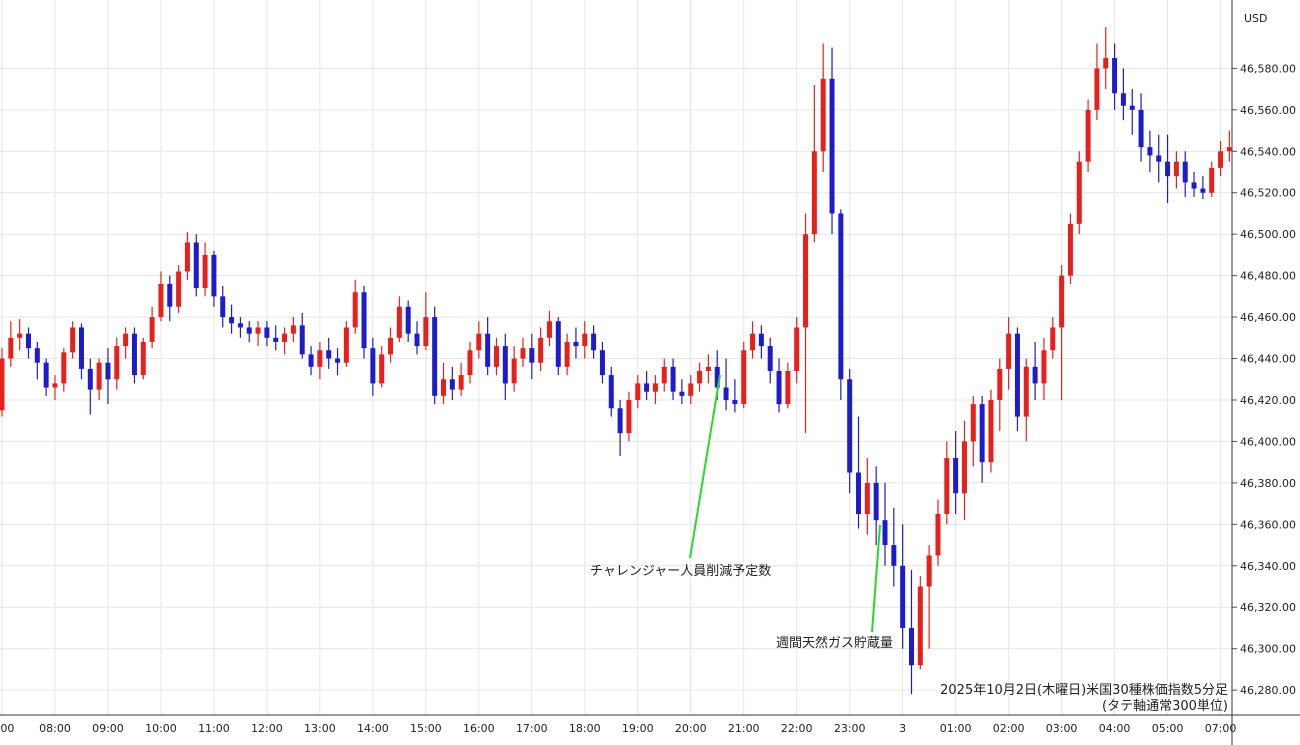  What do you see at coordinates (479, 728) in the screenshot?
I see `x-tick-label: 16:00` at bounding box center [479, 728].